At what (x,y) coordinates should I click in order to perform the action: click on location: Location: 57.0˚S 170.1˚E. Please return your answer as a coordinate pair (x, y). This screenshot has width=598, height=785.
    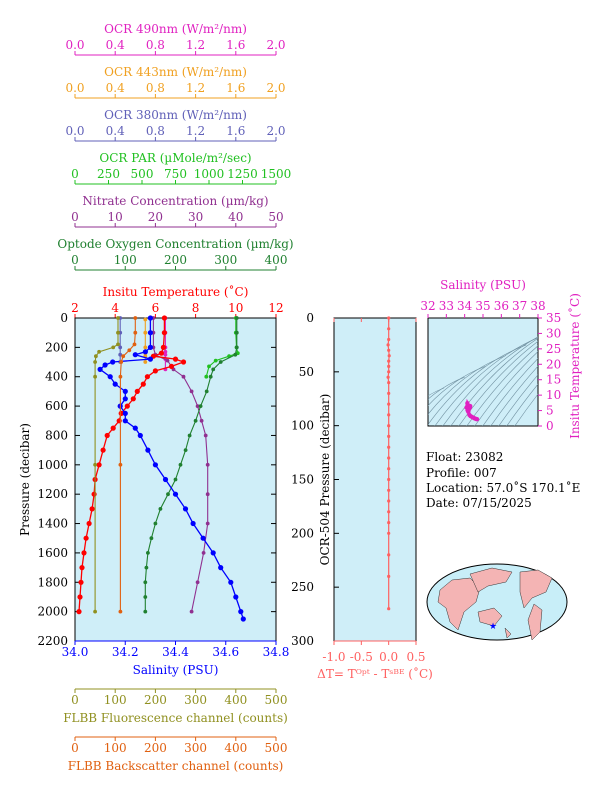
    Looking at the image, I should click on (503, 487).